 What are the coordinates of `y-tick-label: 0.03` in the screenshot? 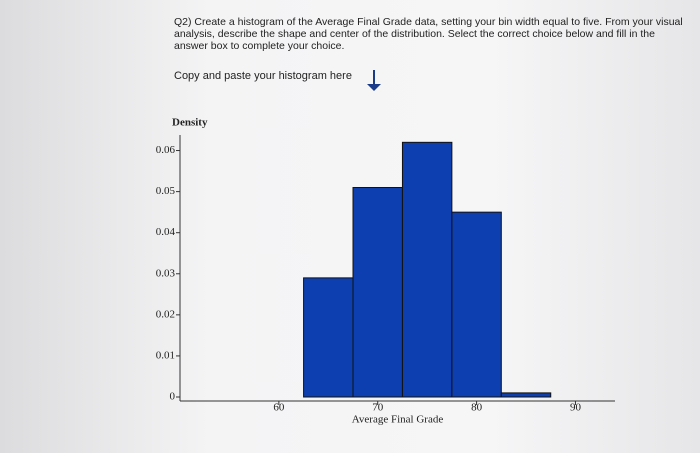 It's located at (166, 273).